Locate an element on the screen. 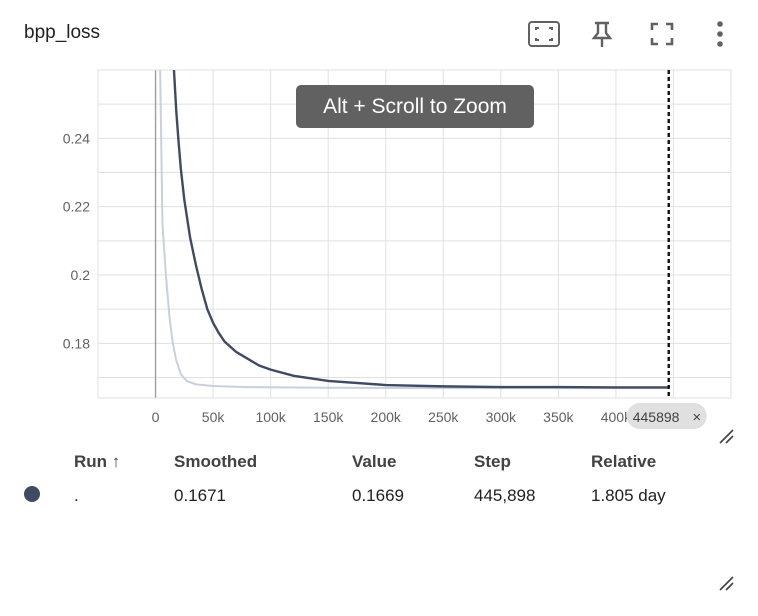  table-row: . 0.1671 0.1669 445,898 1.805 day is located at coordinates (362, 496).